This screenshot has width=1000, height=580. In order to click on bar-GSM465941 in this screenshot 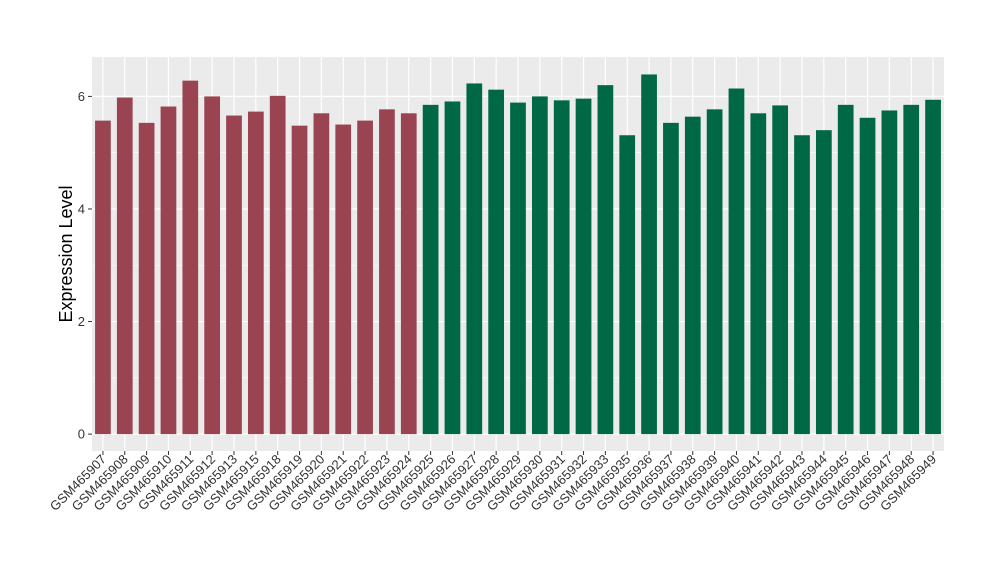, I will do `click(758, 274)`.